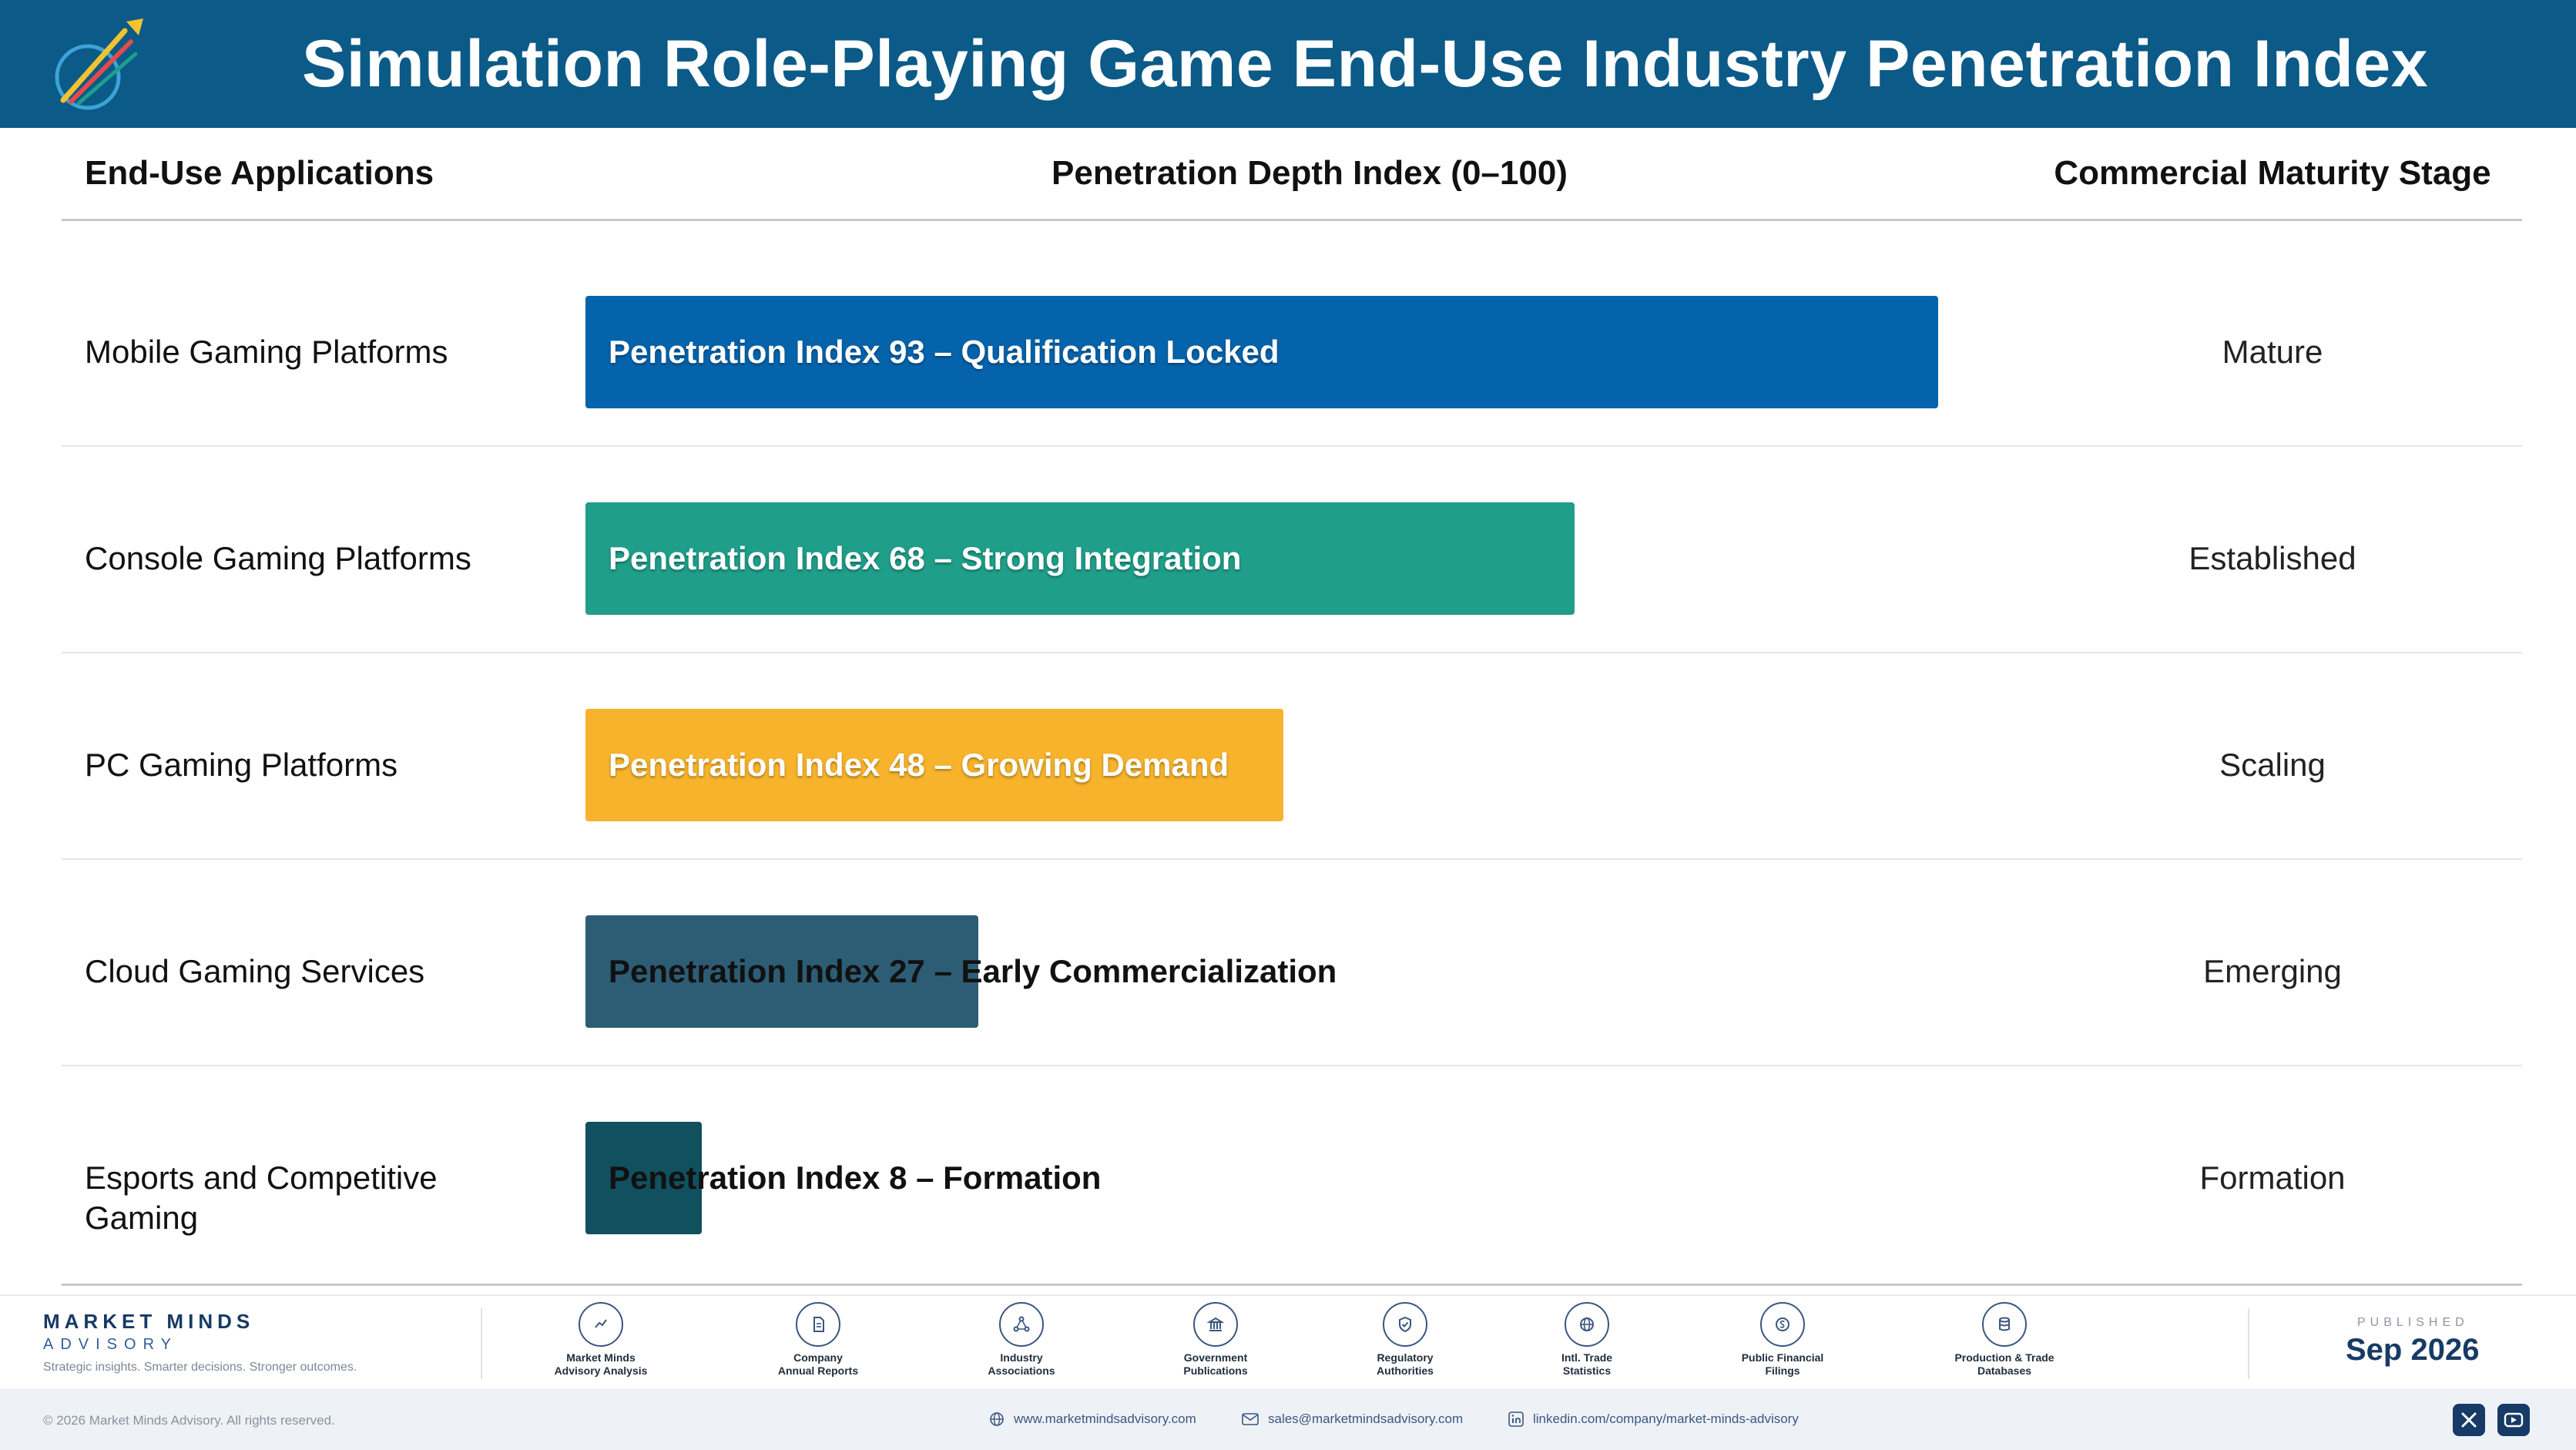 The height and width of the screenshot is (1450, 2576). What do you see at coordinates (2413, 1322) in the screenshot?
I see `published-label: PUBLISHED` at bounding box center [2413, 1322].